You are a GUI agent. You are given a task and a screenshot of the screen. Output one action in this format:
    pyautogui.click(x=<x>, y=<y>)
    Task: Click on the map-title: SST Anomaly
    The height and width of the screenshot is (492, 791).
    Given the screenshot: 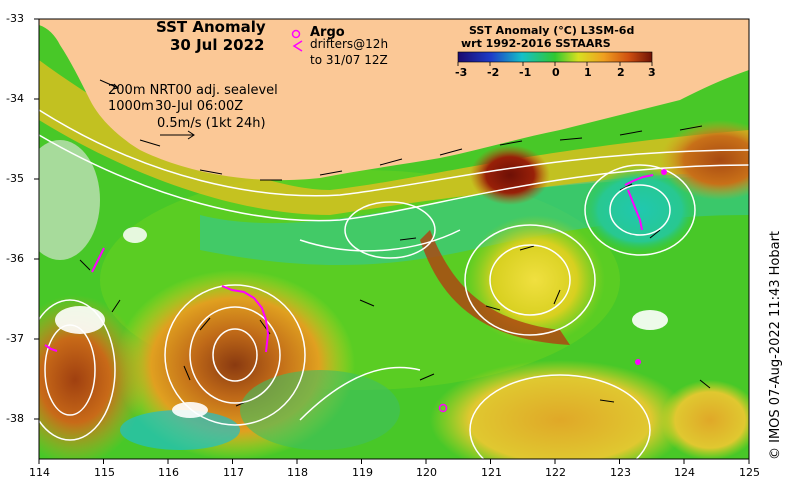 What is the action you would take?
    pyautogui.click(x=211, y=27)
    